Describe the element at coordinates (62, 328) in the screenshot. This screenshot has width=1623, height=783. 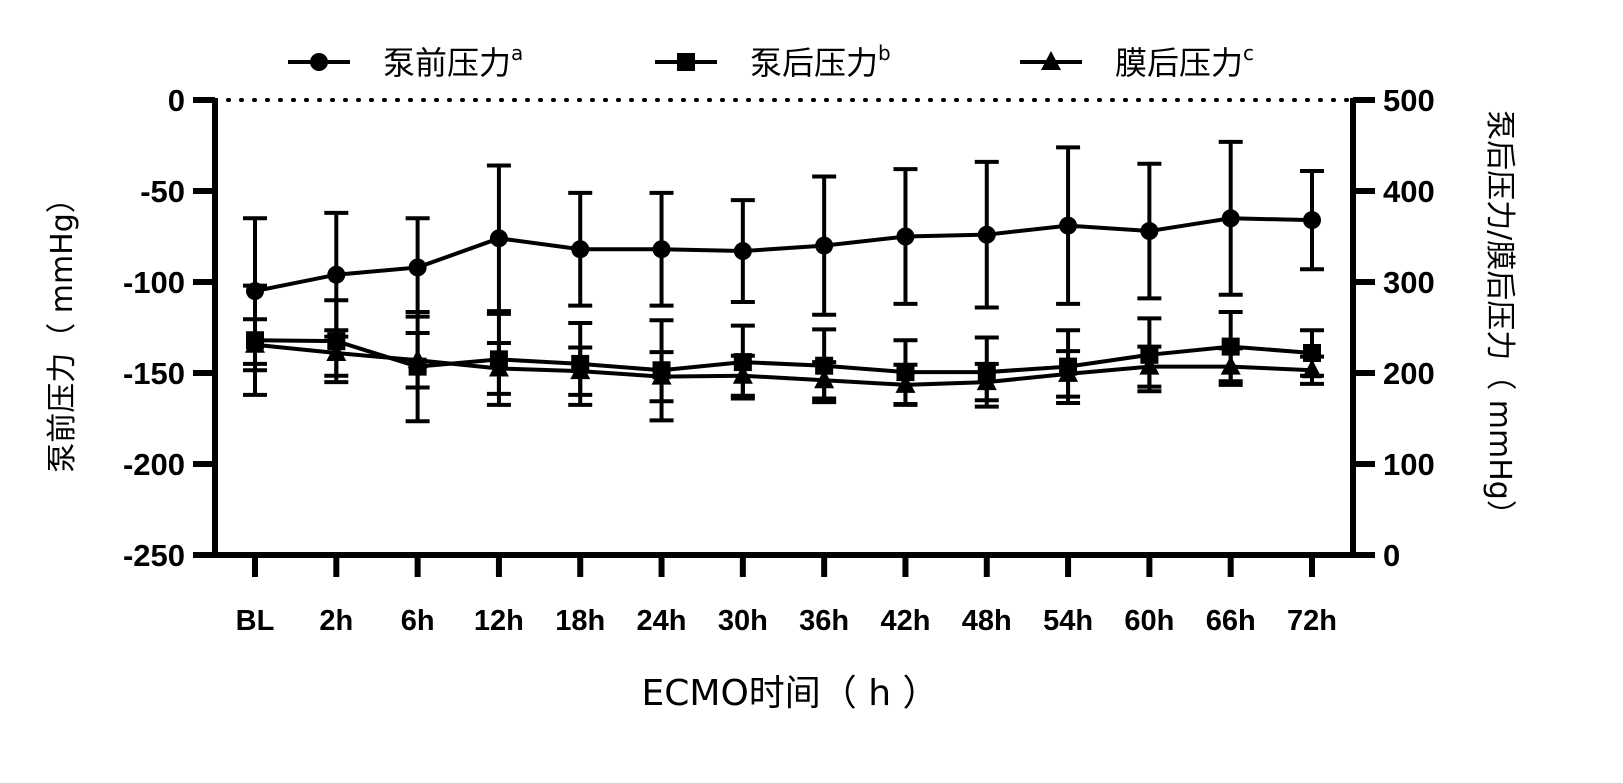
I see `y-axis-left-label: 泵前压力（ mmHg）` at that location.